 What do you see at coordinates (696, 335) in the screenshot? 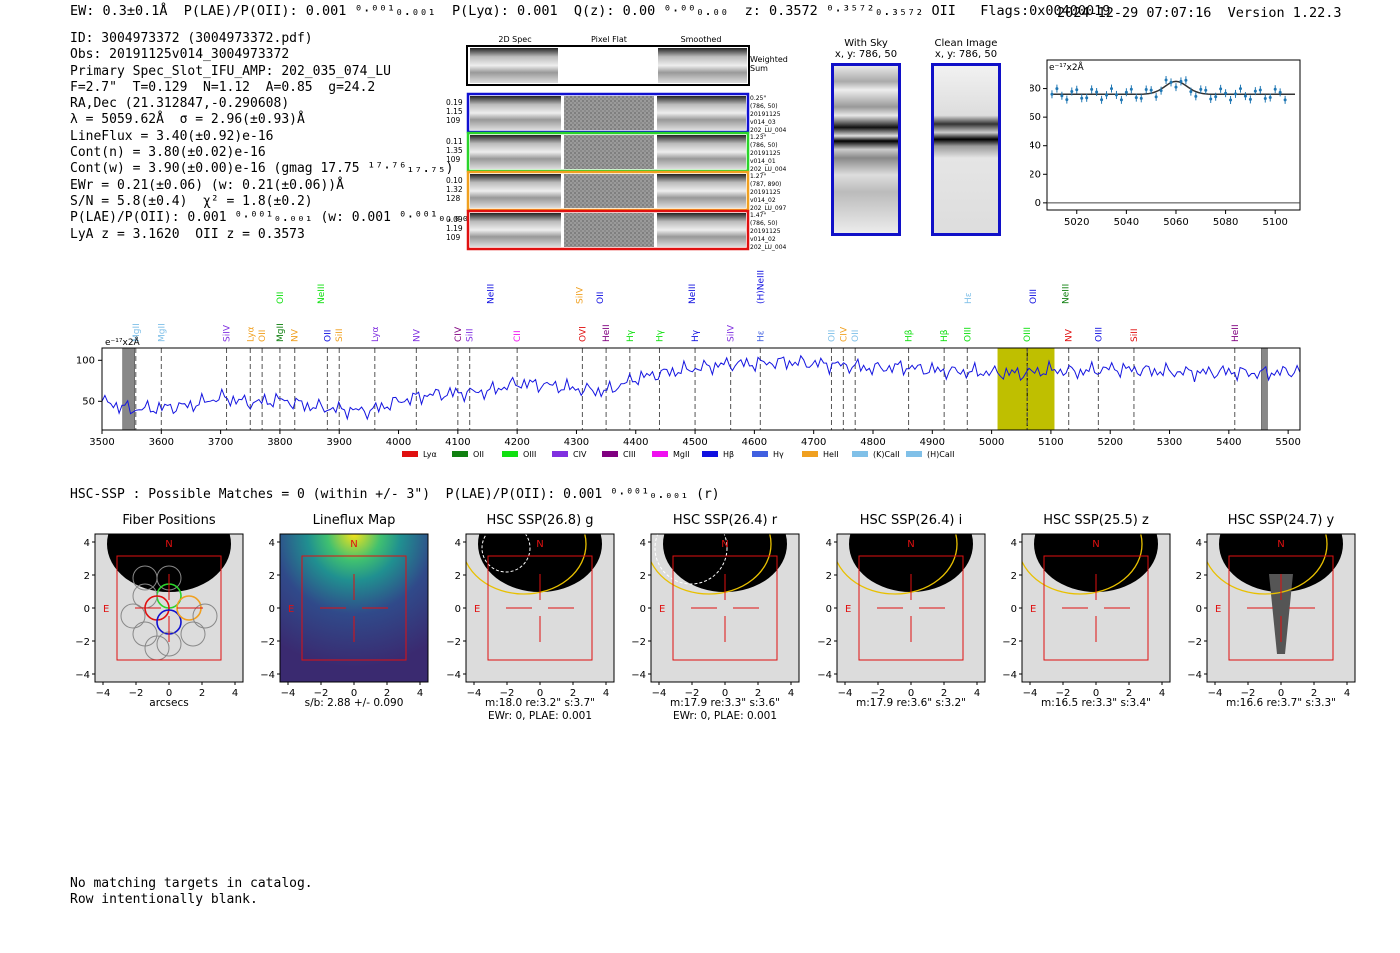
I see `line-marker-label: Hγ` at bounding box center [696, 335].